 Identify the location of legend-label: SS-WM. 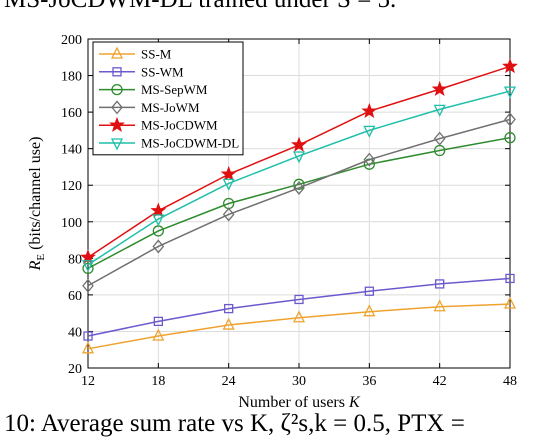
(162, 71).